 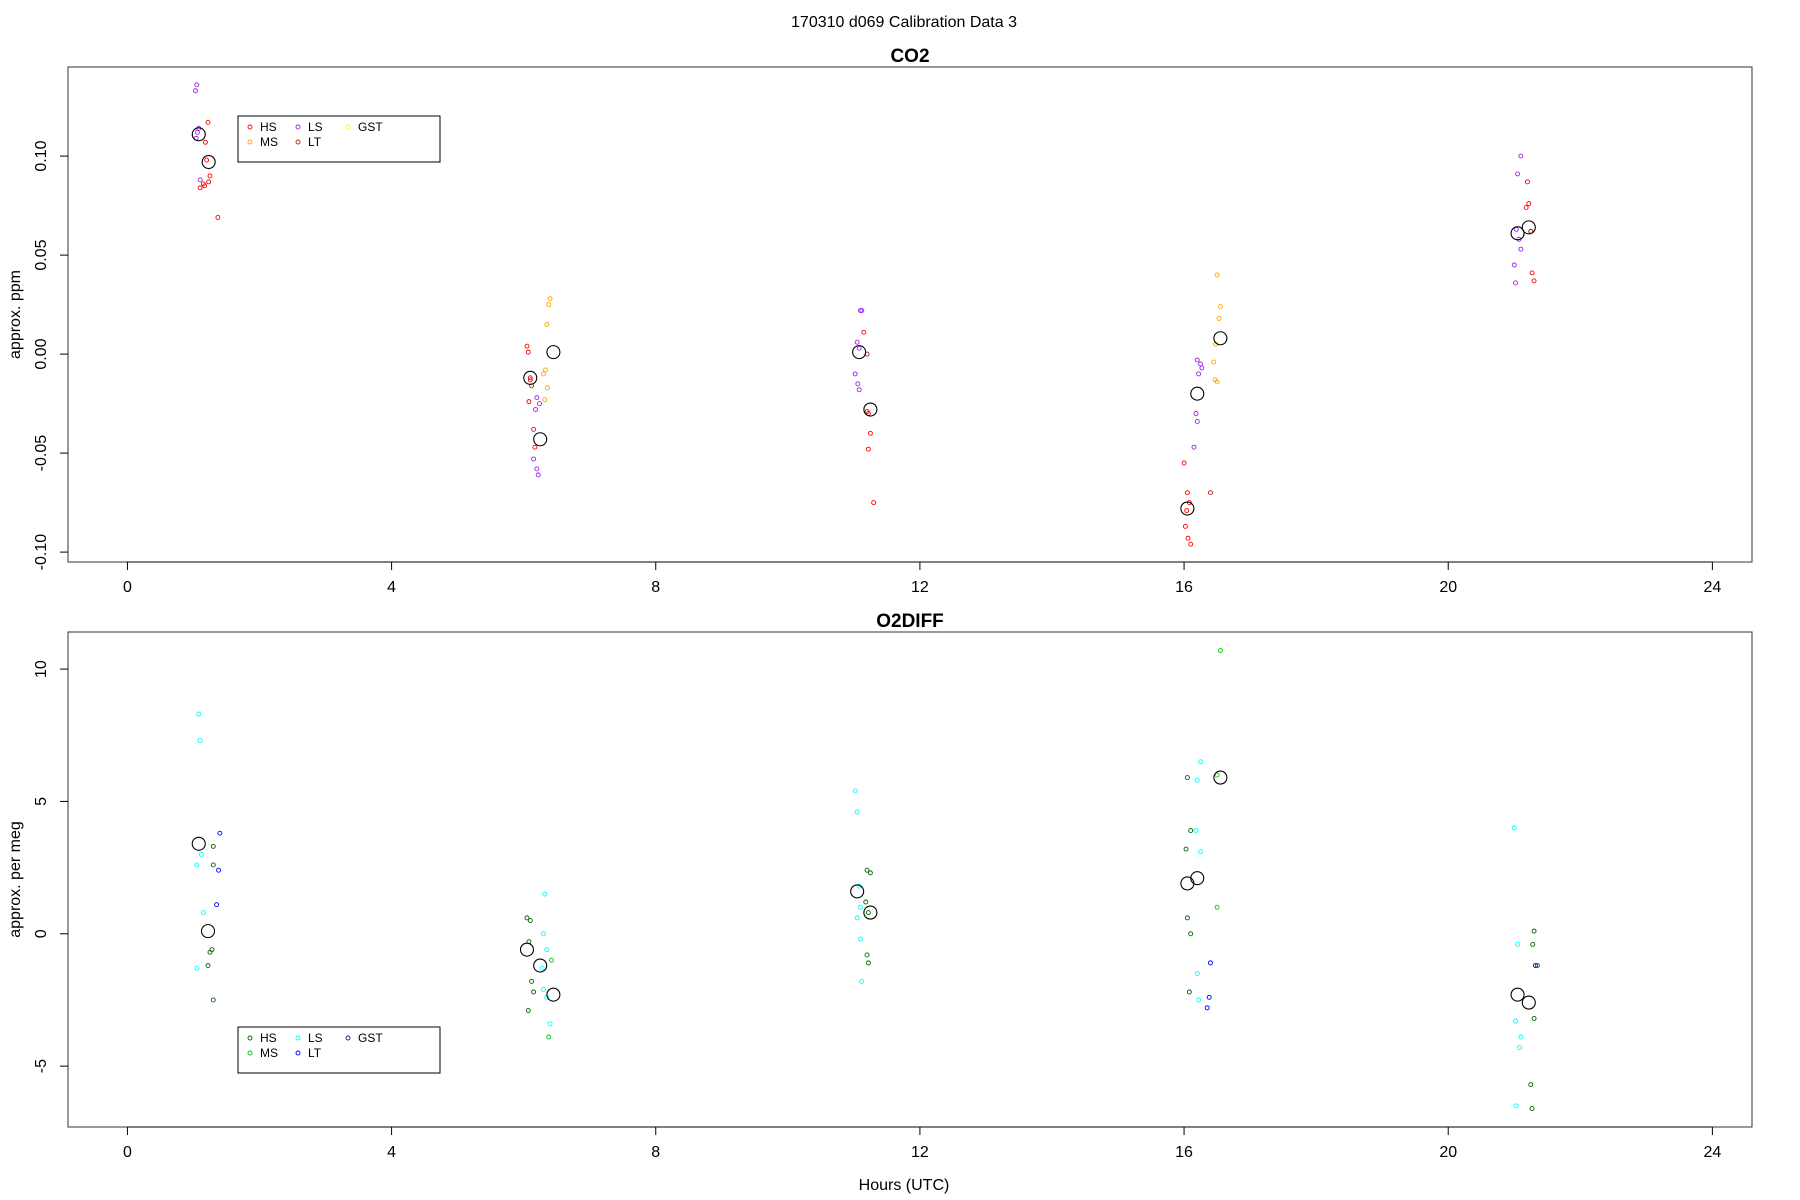 I want to click on y-tick-label: -0.05, so click(x=41, y=453).